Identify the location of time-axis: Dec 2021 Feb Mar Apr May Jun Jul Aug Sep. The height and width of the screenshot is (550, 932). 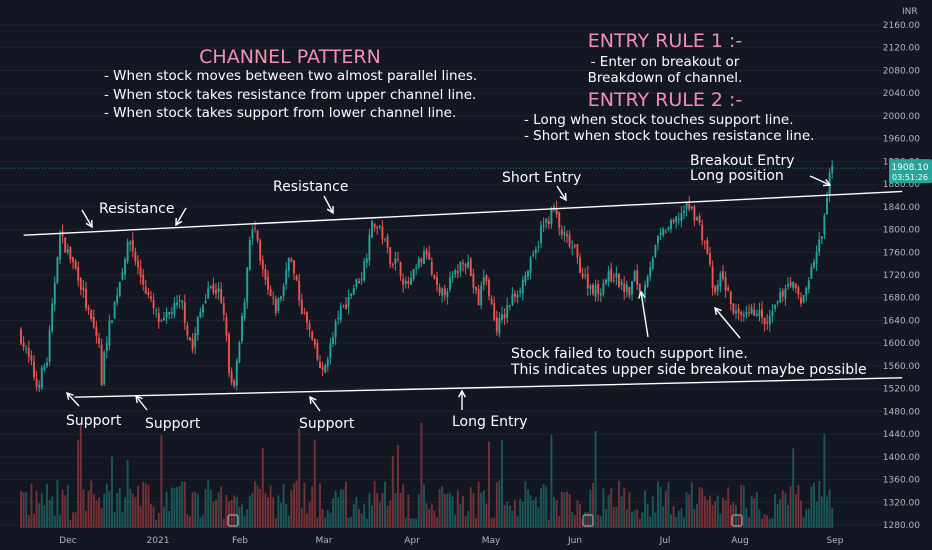
(451, 541).